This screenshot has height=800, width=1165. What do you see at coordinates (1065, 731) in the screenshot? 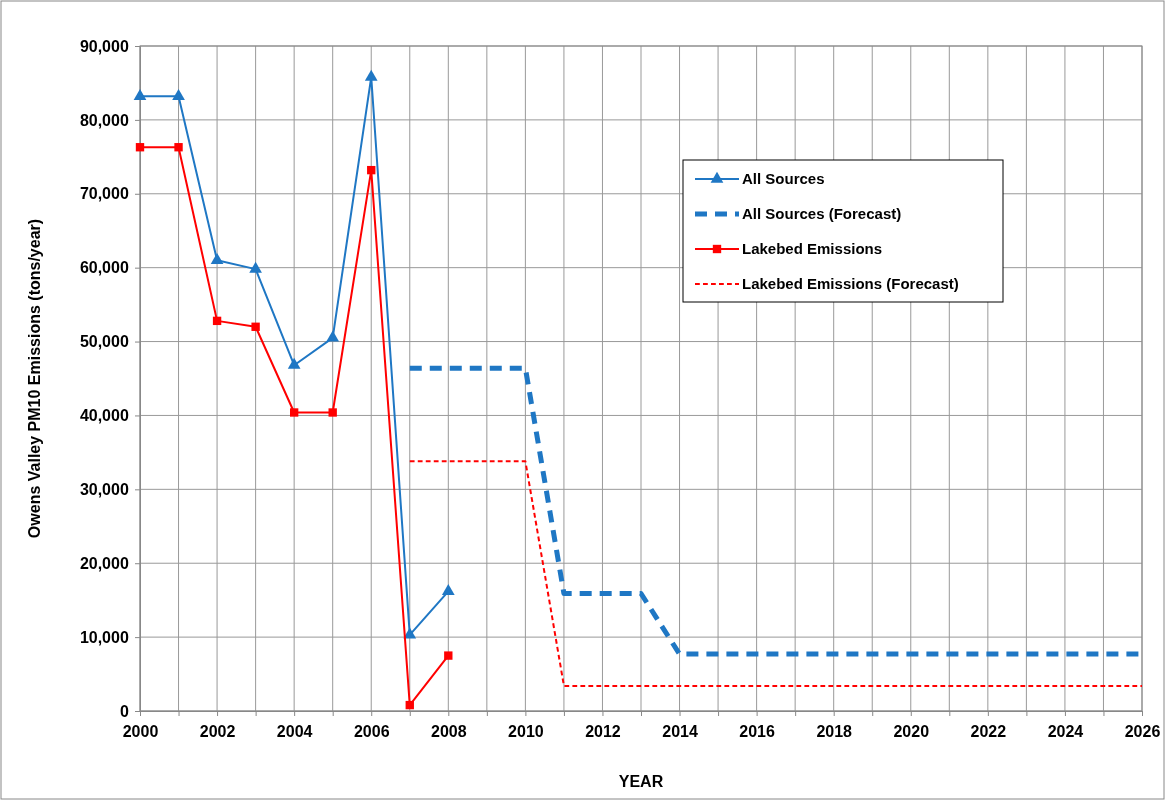
I see `x-tick-label: 2024` at bounding box center [1065, 731].